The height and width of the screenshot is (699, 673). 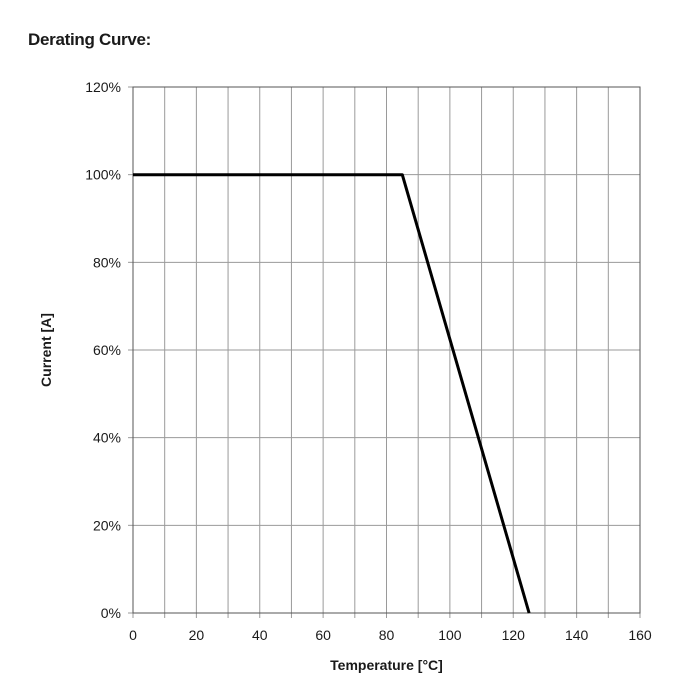 What do you see at coordinates (107, 262) in the screenshot?
I see `y-tick-label: 80%` at bounding box center [107, 262].